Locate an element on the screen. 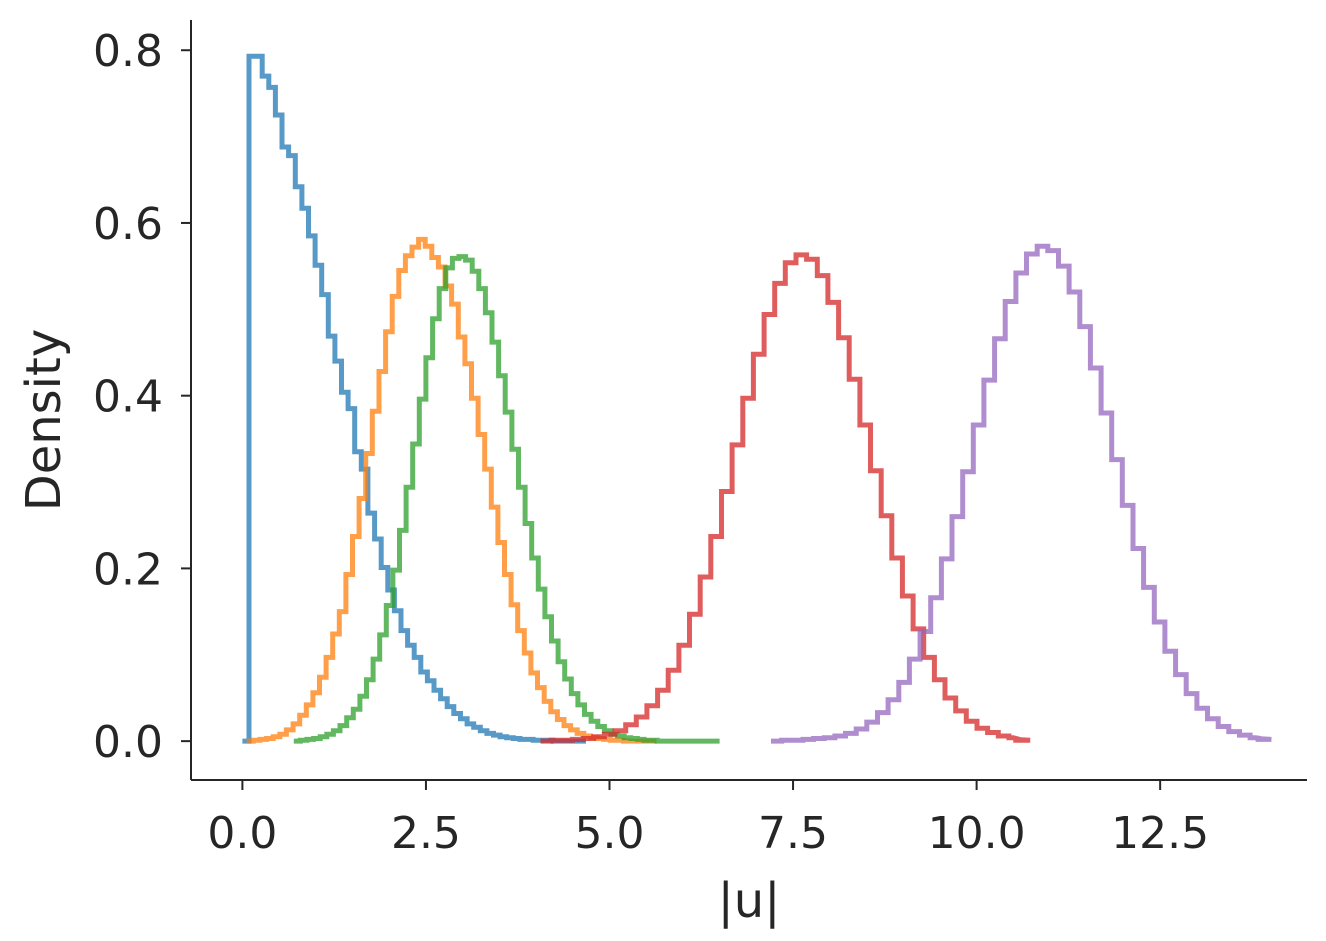 This screenshot has height=941, width=1326. y-tick-label: 0.2 is located at coordinates (128, 569).